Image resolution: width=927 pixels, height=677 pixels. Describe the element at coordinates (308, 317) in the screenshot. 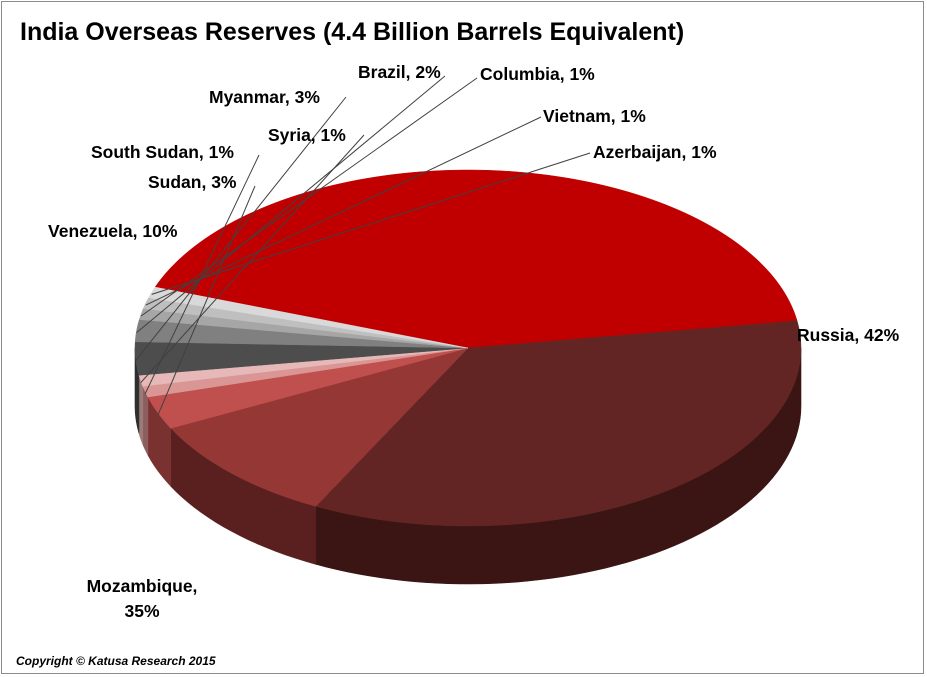

I see `pie-slice-azerbaijan` at that location.